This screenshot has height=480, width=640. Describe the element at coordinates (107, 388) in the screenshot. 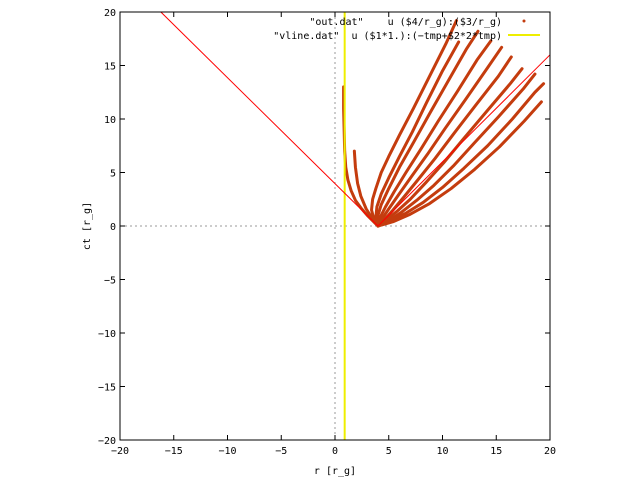

I see `y-tick-label: −15` at that location.